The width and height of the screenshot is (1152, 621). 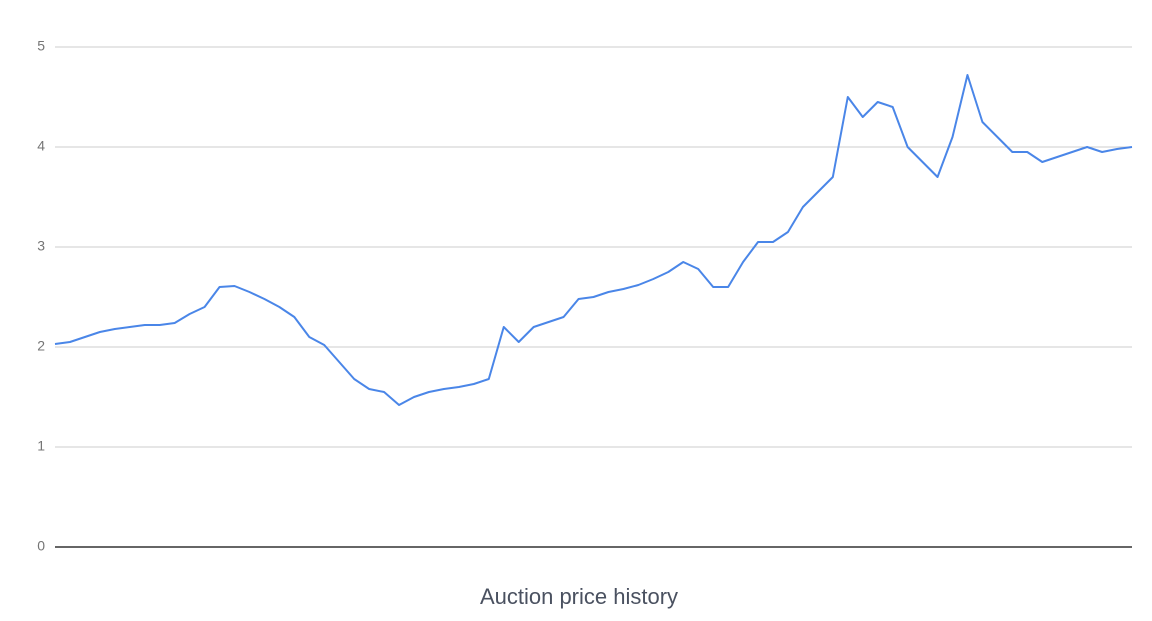 I want to click on y-tick-label: 2, so click(x=41, y=346).